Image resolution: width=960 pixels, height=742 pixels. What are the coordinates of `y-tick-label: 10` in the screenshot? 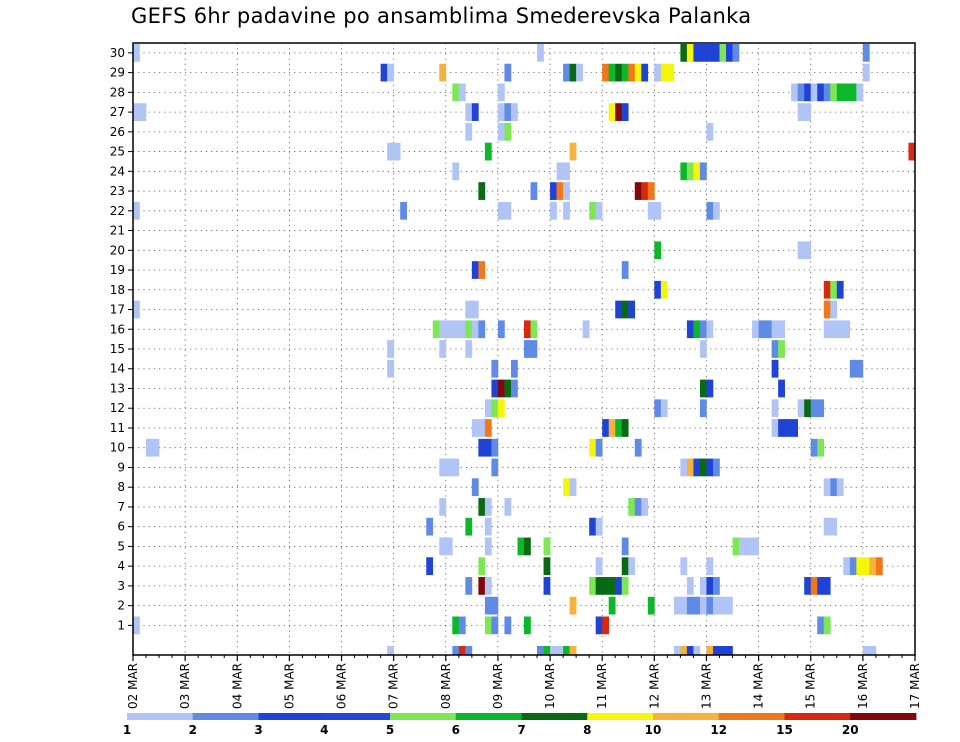 It's located at (117, 448).